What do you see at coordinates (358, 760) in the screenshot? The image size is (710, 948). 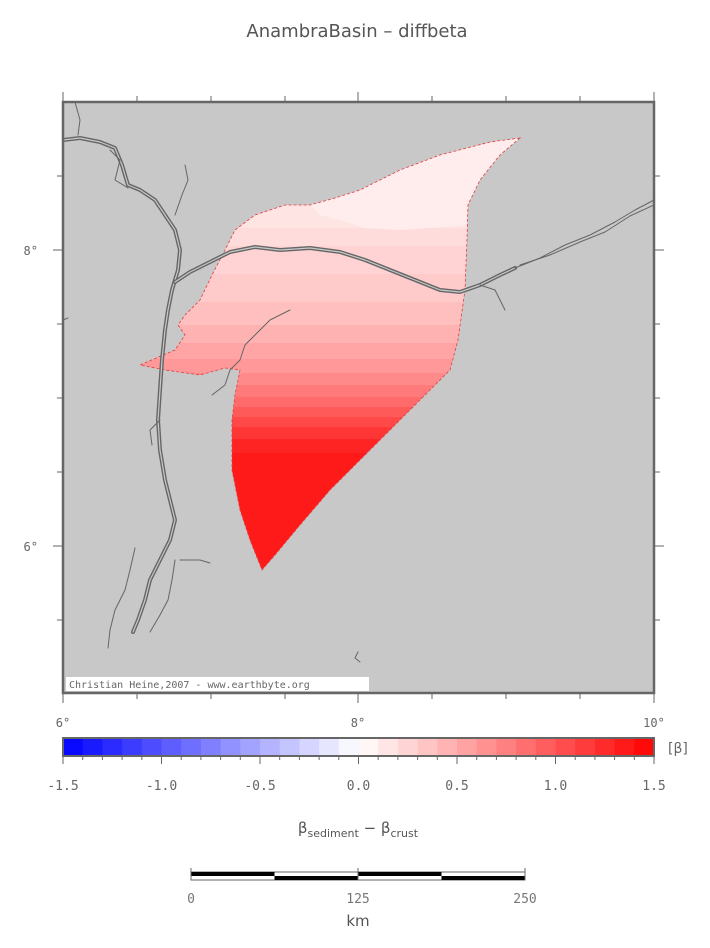 I see `colorbar-ticks` at bounding box center [358, 760].